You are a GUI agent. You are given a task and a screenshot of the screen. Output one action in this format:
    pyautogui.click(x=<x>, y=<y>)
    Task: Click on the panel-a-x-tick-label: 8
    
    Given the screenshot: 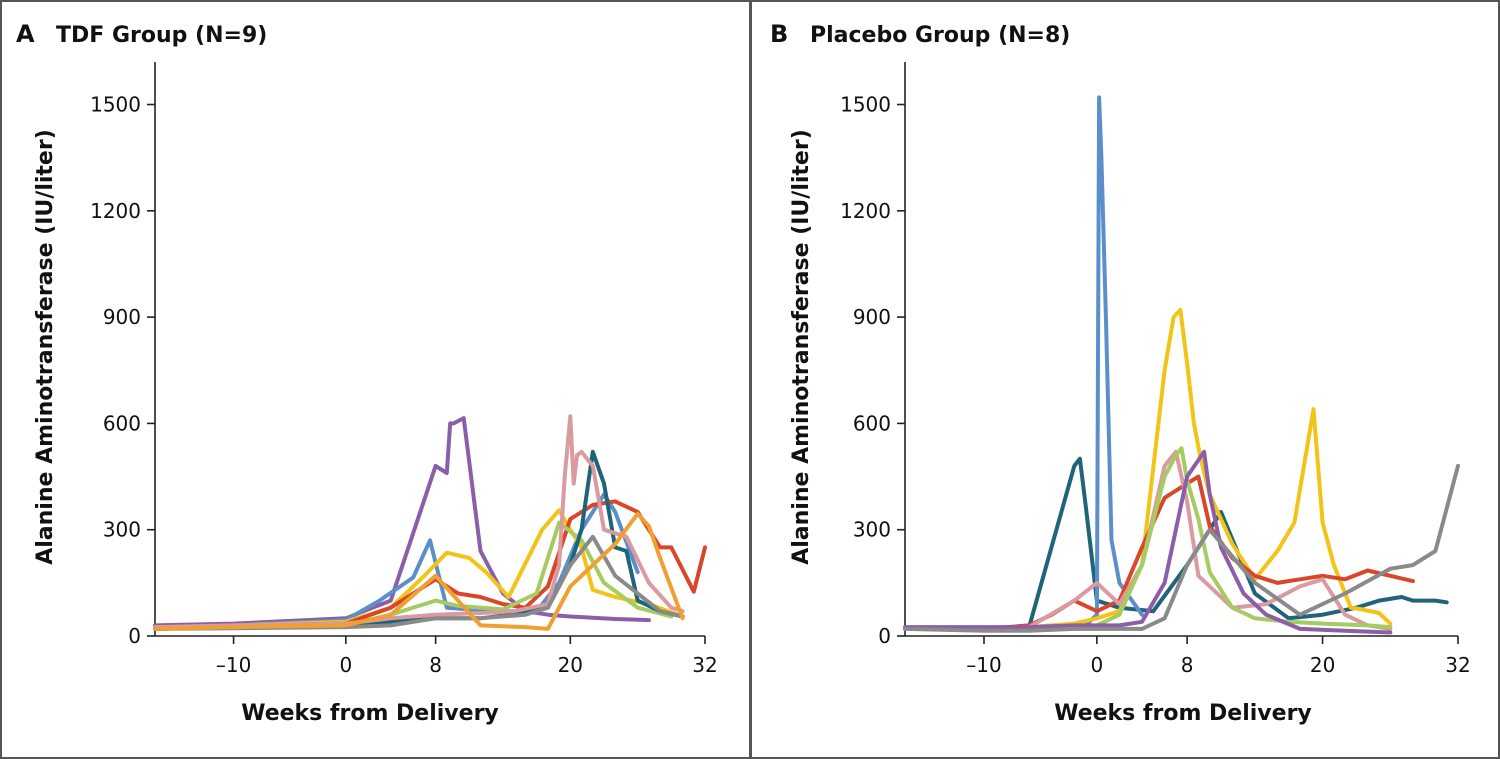 What is the action you would take?
    pyautogui.click(x=435, y=665)
    